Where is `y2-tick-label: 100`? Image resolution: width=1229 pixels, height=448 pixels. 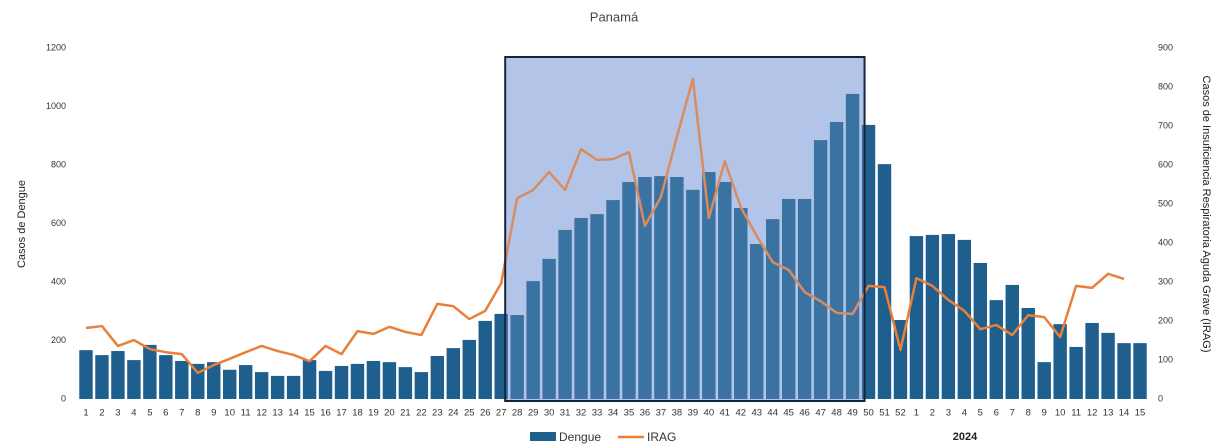
y2-tick-label: 100 is located at coordinates (1165, 359).